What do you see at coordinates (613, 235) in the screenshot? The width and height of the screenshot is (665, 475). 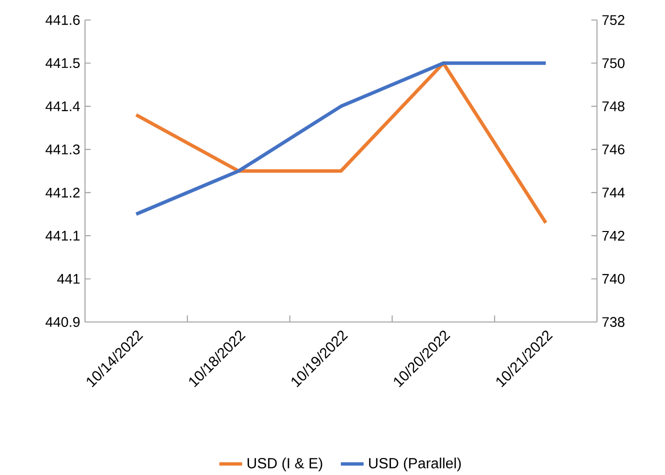 I see `y2-tick-label: 742` at bounding box center [613, 235].